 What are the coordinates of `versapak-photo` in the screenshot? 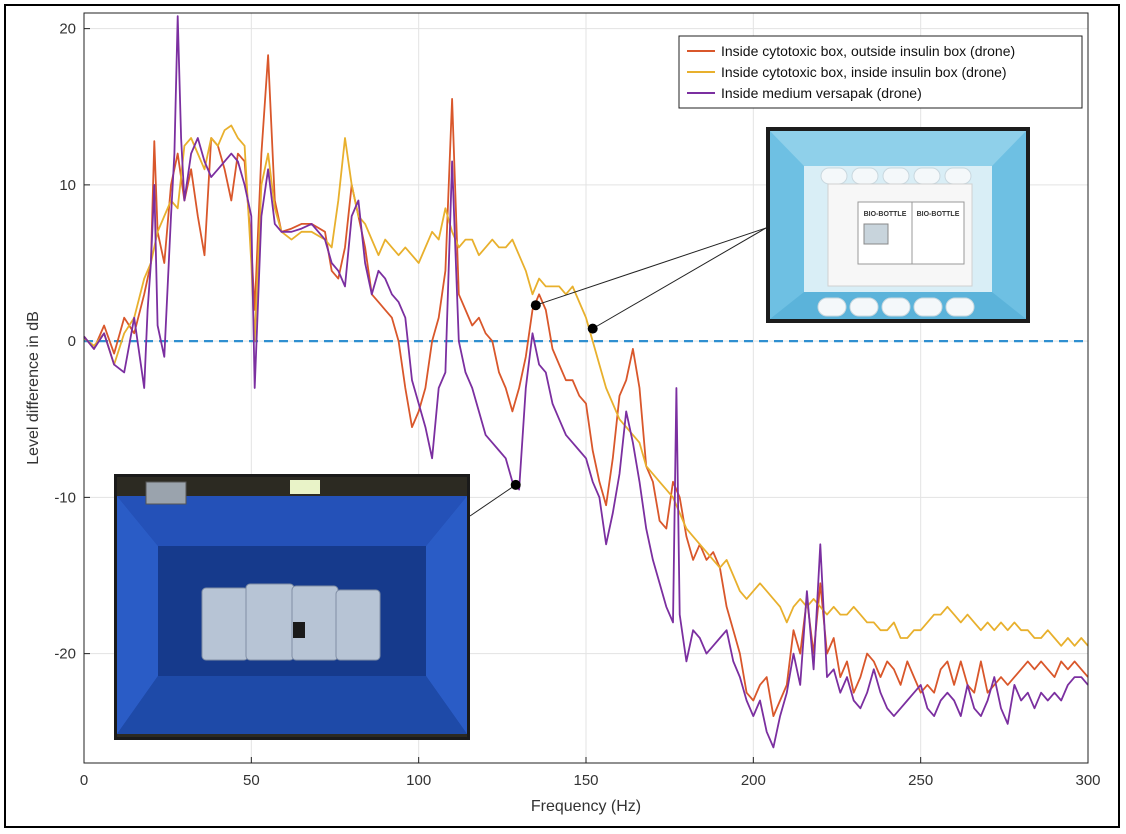 It's located at (292, 607).